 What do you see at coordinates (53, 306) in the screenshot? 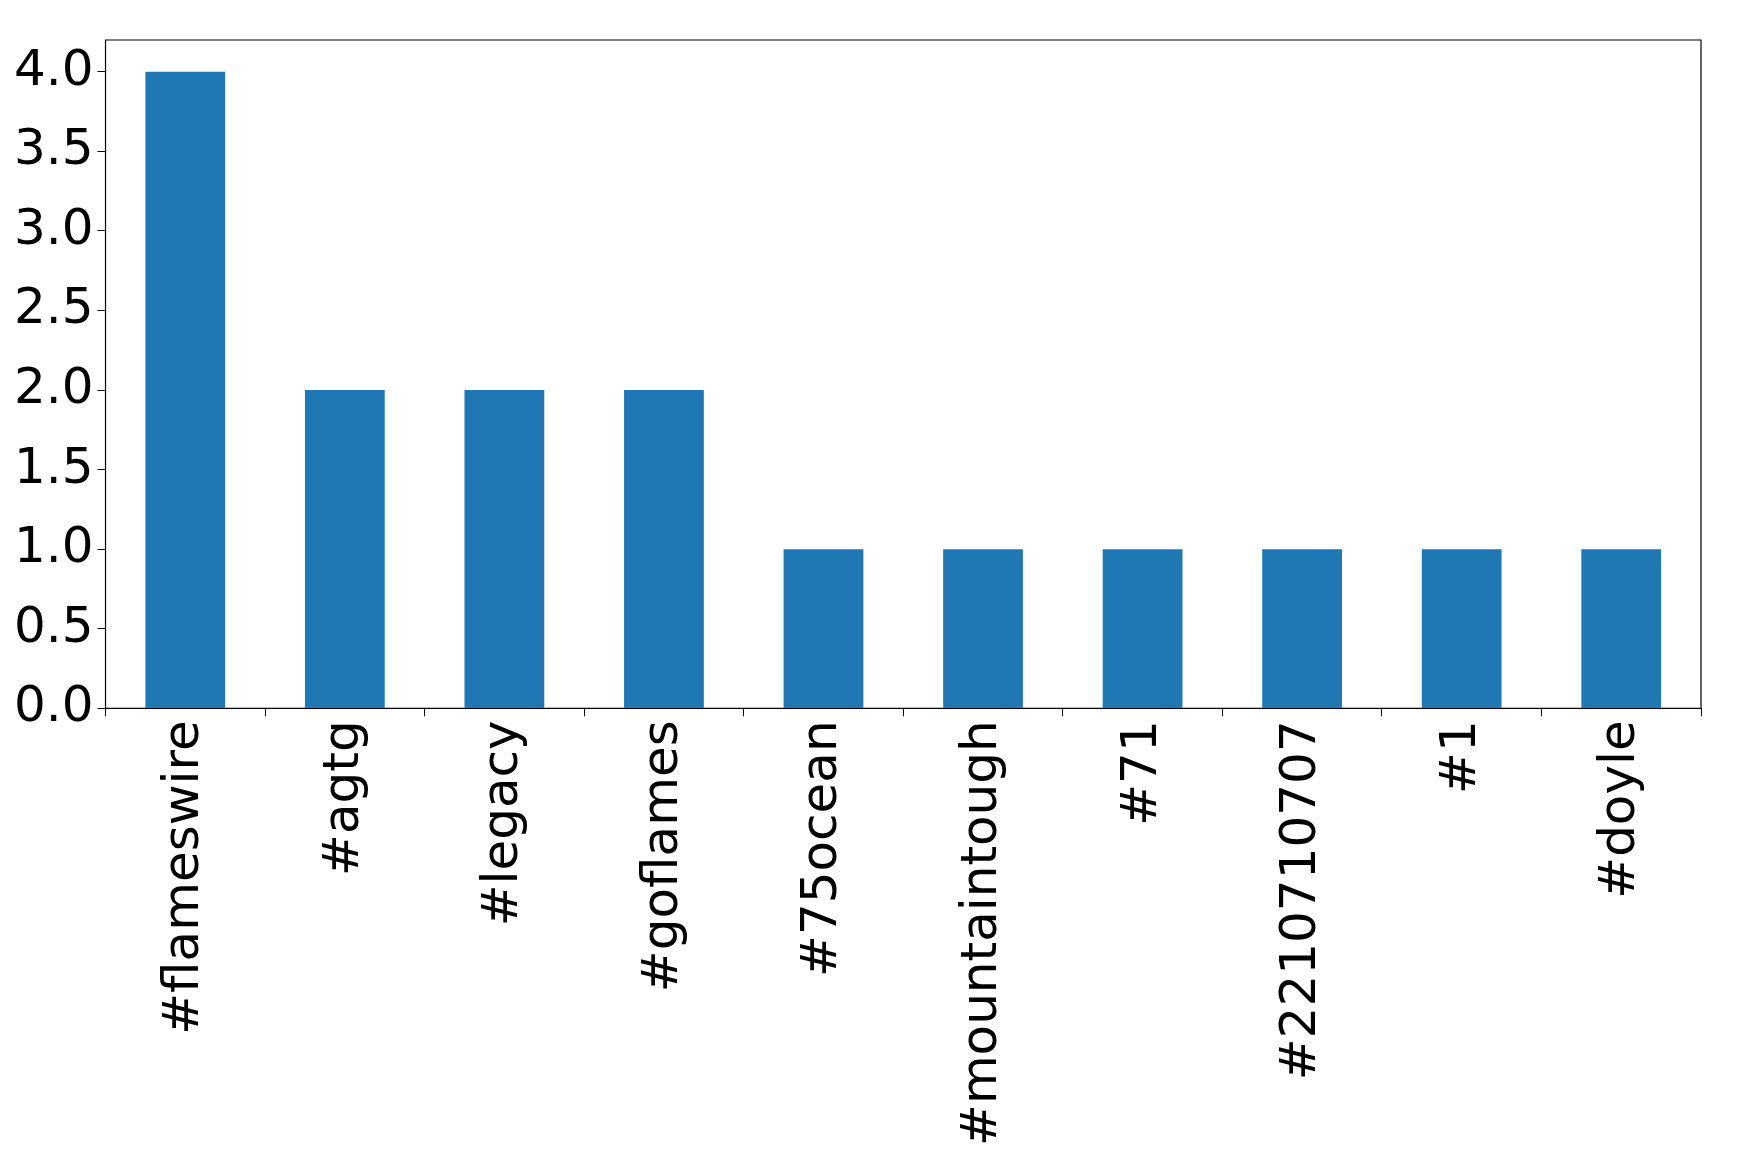
I see `y-tick-label: 2.5` at bounding box center [53, 306].